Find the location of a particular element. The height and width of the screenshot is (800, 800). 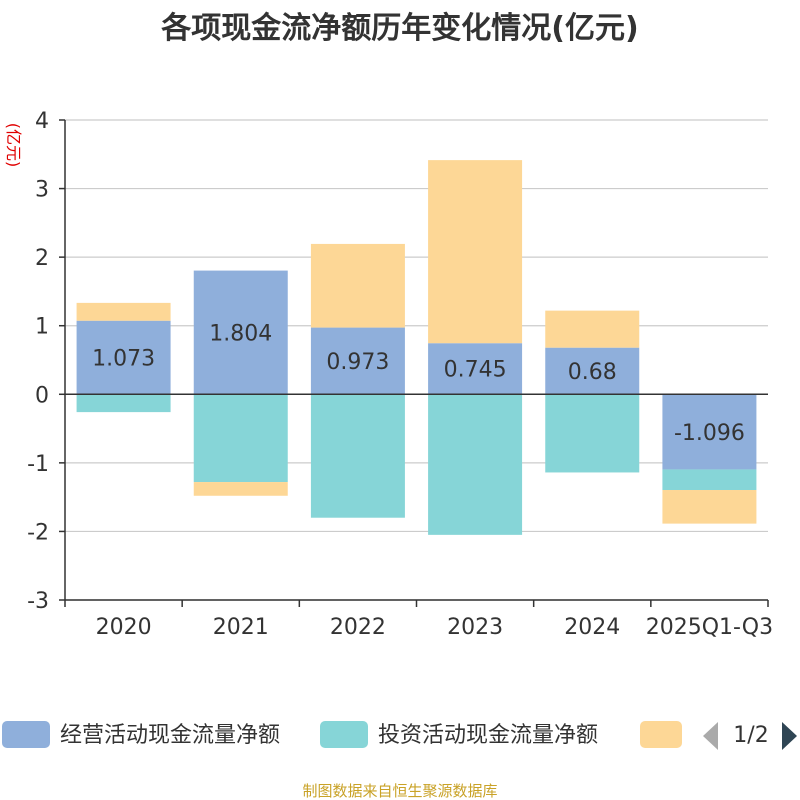

x-tick-label: 2025Q1-Q3 is located at coordinates (709, 627).